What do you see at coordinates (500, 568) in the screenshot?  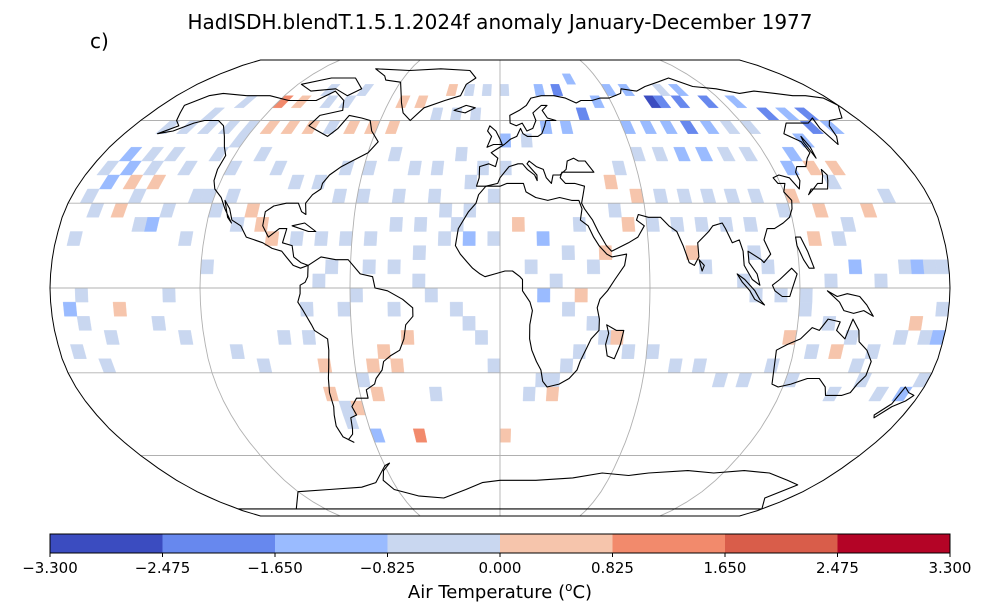 I see `colorbar-tick-label: 0.000` at bounding box center [500, 568].